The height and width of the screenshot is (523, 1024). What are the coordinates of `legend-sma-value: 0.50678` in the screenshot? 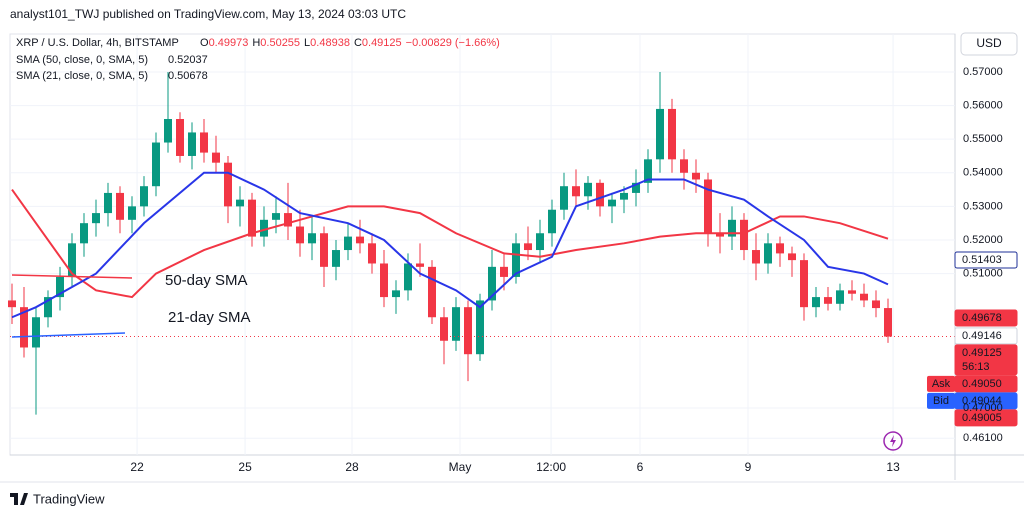 It's located at (188, 76).